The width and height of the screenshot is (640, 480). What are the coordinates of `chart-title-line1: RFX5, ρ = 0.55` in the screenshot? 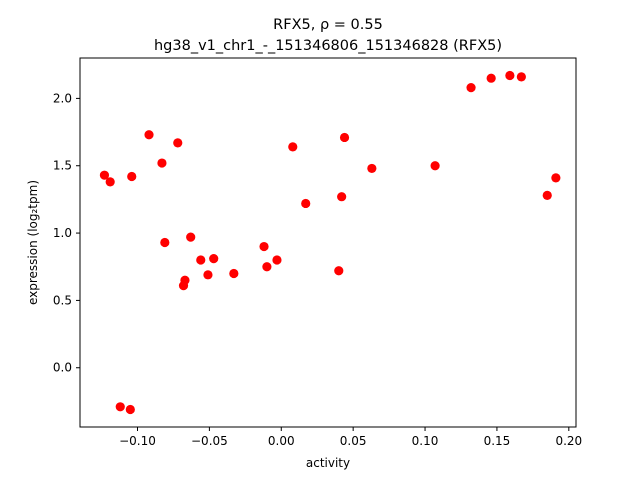 It's located at (328, 25).